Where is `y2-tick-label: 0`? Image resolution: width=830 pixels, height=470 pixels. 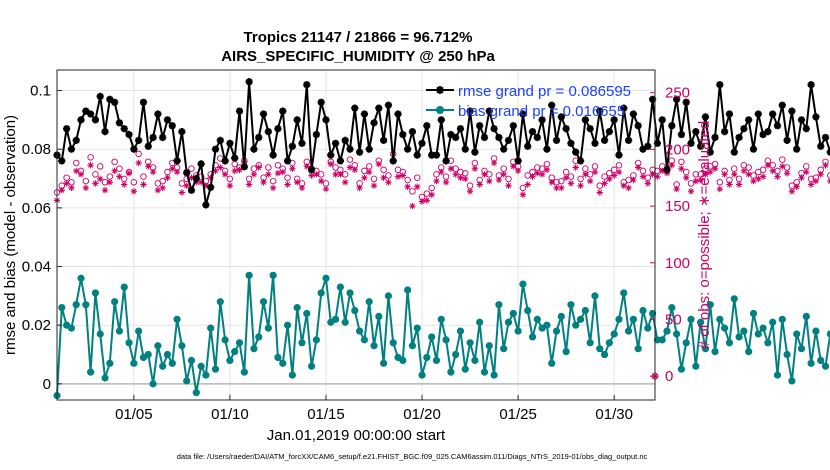 y2-tick-label: 0 is located at coordinates (669, 376).